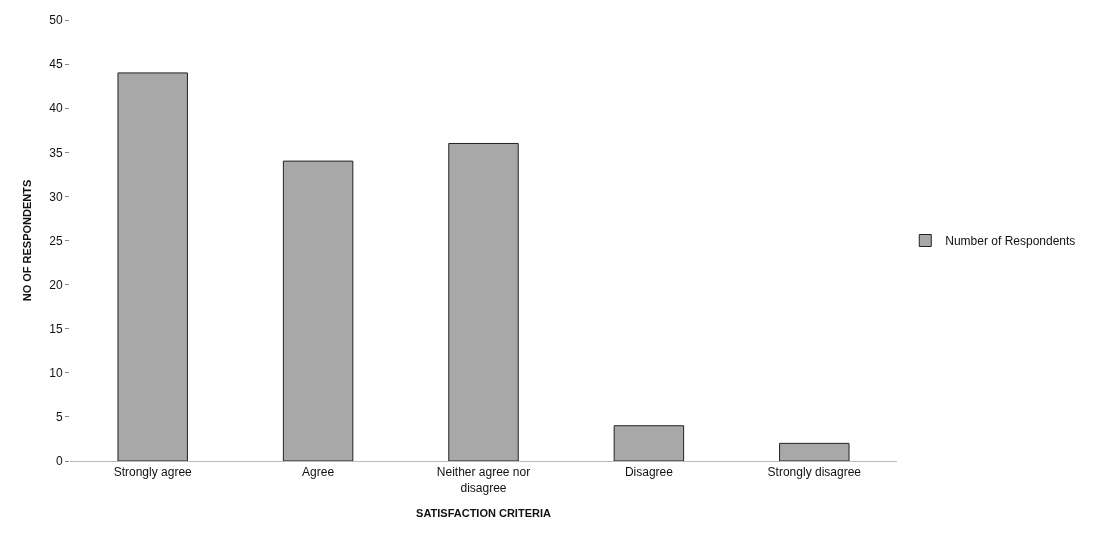 The image size is (1097, 546). Describe the element at coordinates (56, 328) in the screenshot. I see `y-tick-label: 15` at that location.